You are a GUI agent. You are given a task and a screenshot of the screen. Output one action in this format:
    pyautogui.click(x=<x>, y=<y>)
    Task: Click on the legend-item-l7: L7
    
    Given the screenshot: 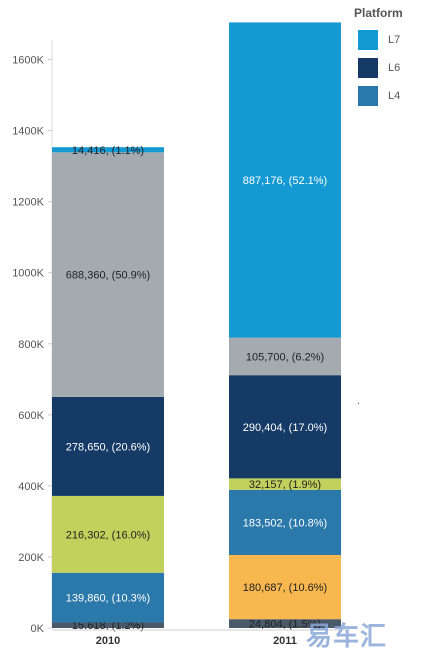 What is the action you would take?
    pyautogui.click(x=394, y=40)
    